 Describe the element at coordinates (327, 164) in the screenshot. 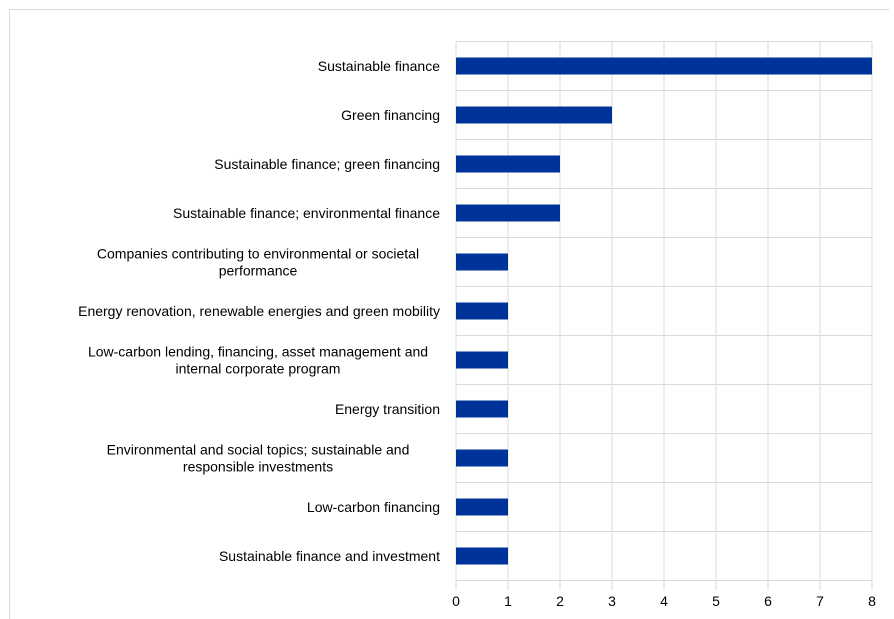

I see `category-label: Sustainable finance; green financing` at that location.